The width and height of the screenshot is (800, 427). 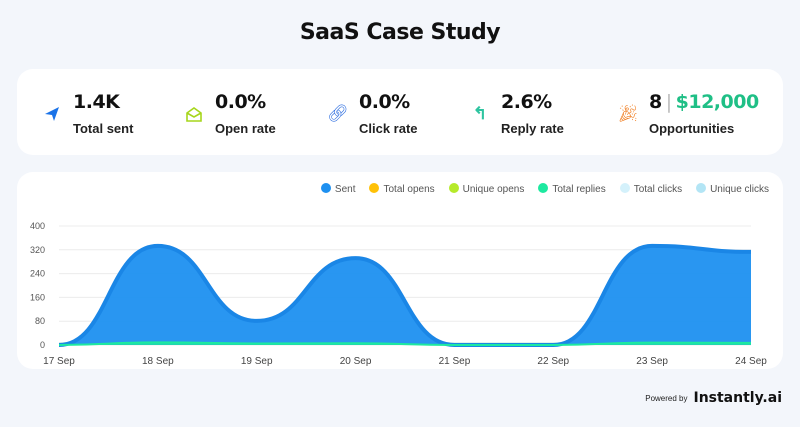 What do you see at coordinates (666, 398) in the screenshot?
I see `powered-by-label: Powered by` at bounding box center [666, 398].